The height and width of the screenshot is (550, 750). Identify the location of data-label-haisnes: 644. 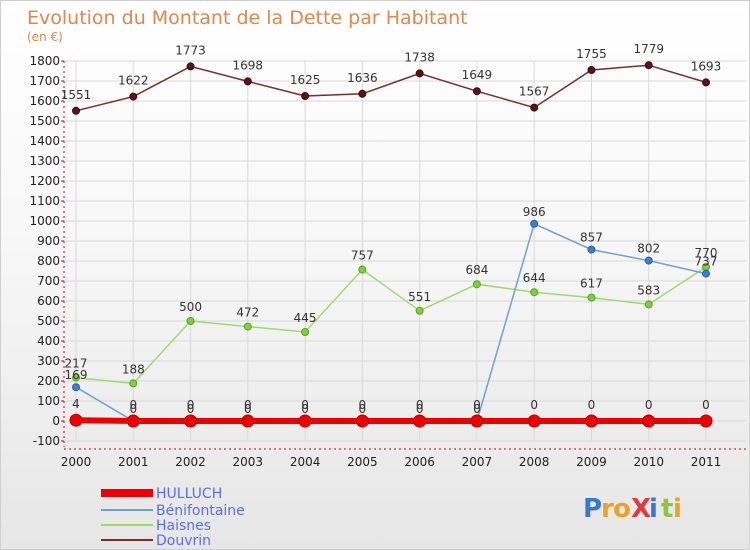
(534, 278).